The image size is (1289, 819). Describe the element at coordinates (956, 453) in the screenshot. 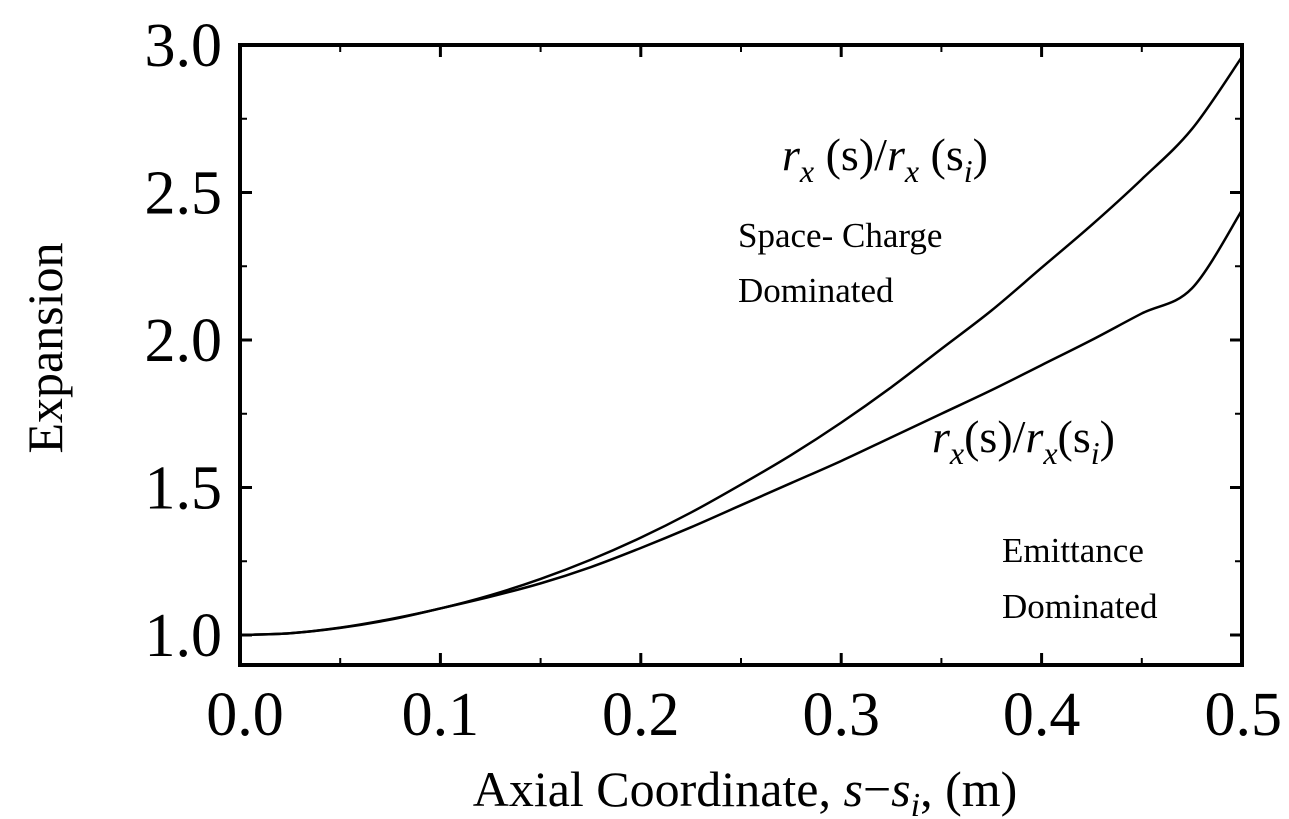

I see `lower-curve-label-sub: x` at that location.